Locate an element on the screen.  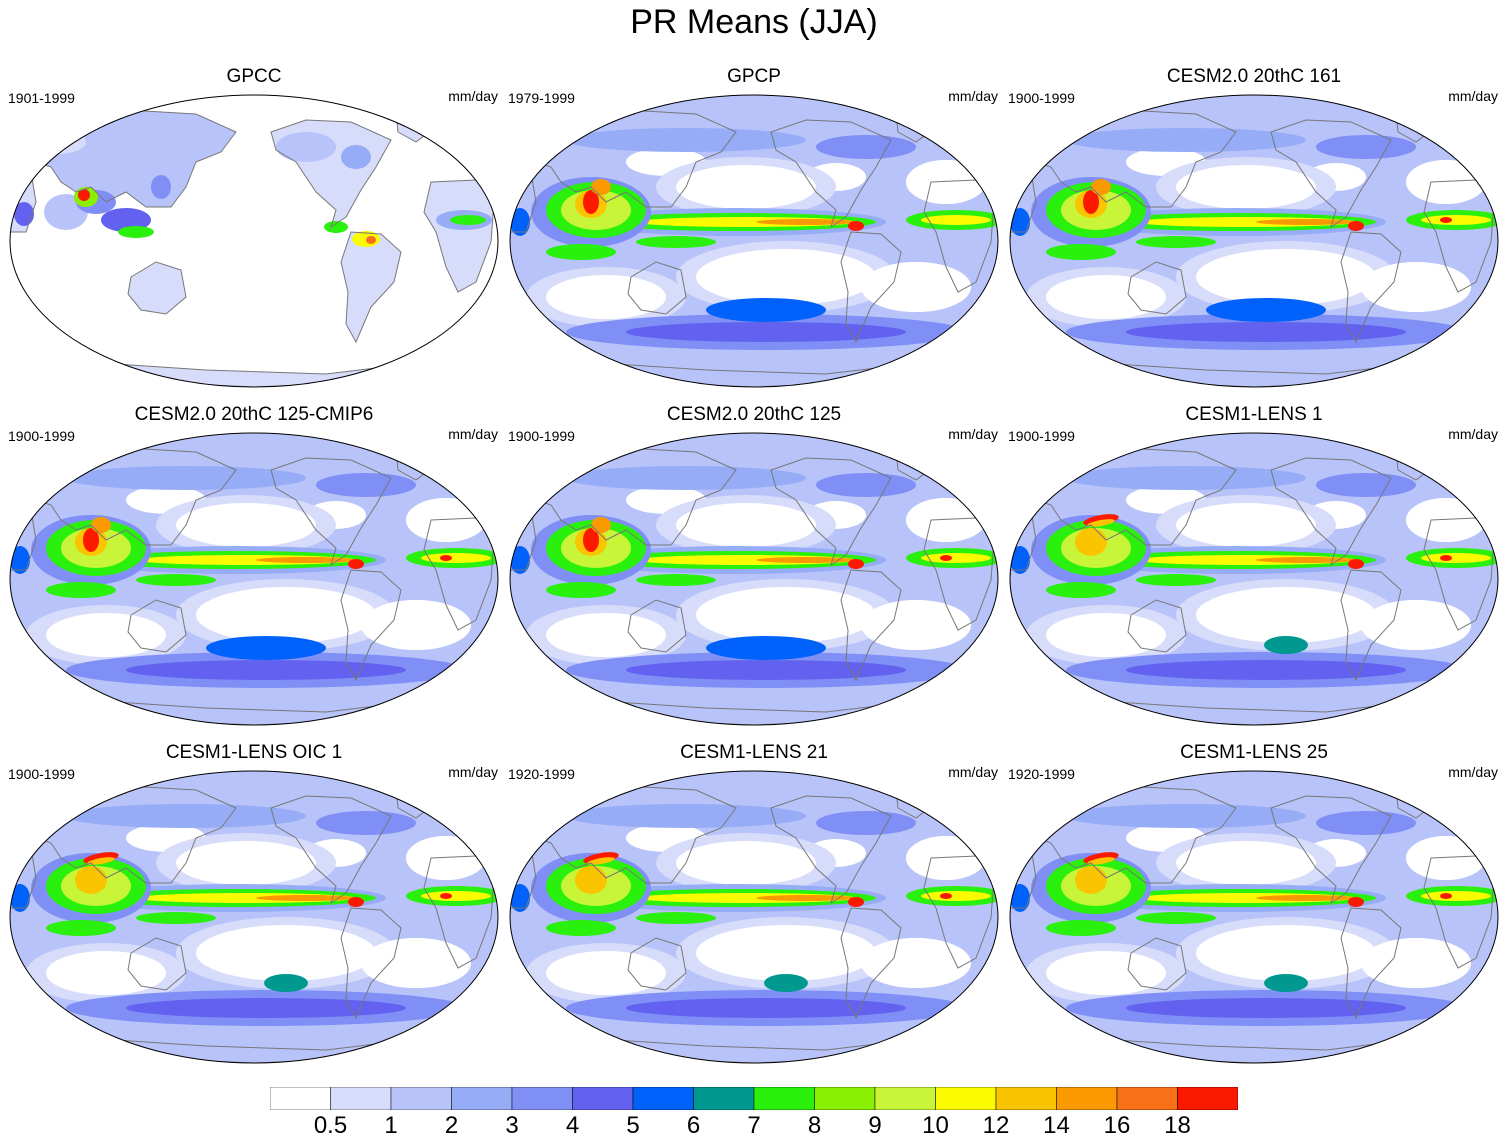
panel-title: CESM1-LENS 25 is located at coordinates (1254, 752).